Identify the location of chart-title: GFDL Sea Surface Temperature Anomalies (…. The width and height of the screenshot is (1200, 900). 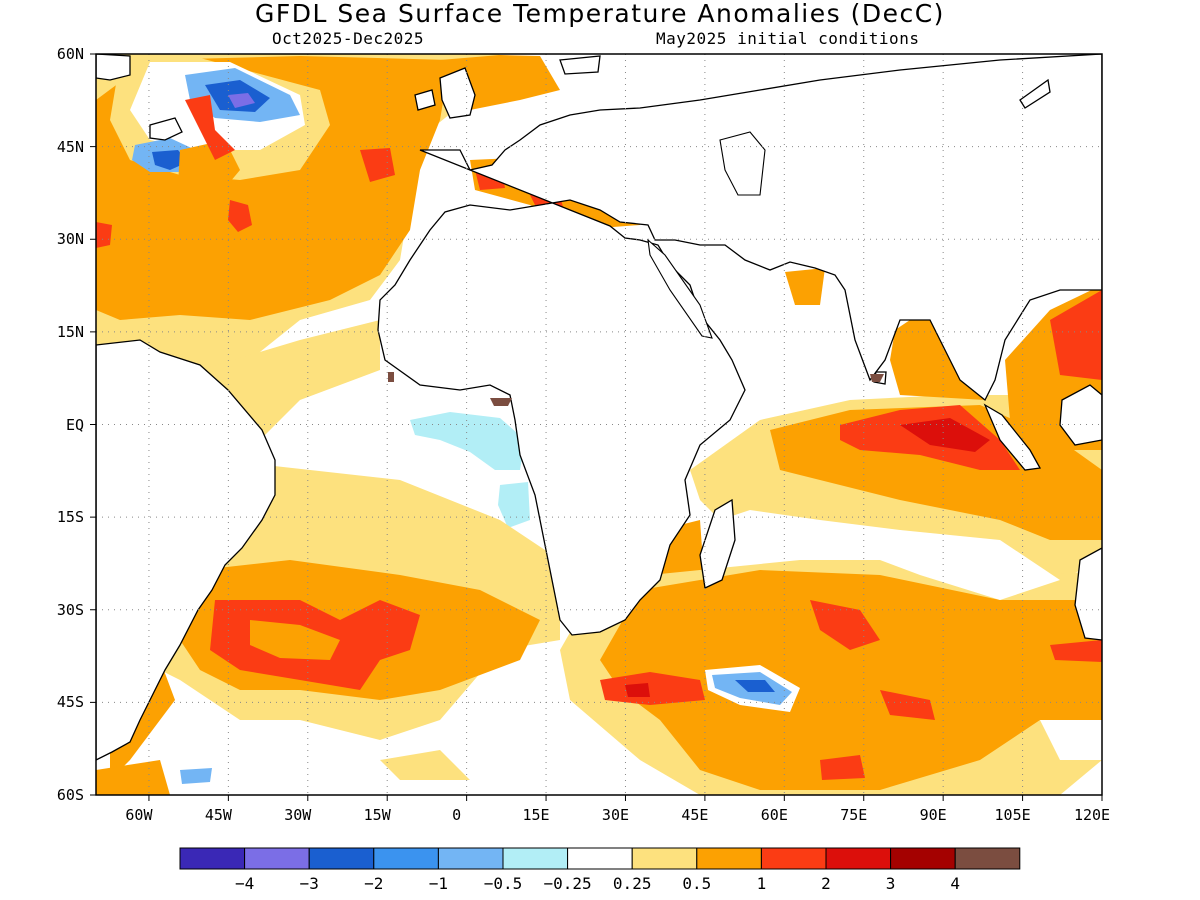
(600, 14).